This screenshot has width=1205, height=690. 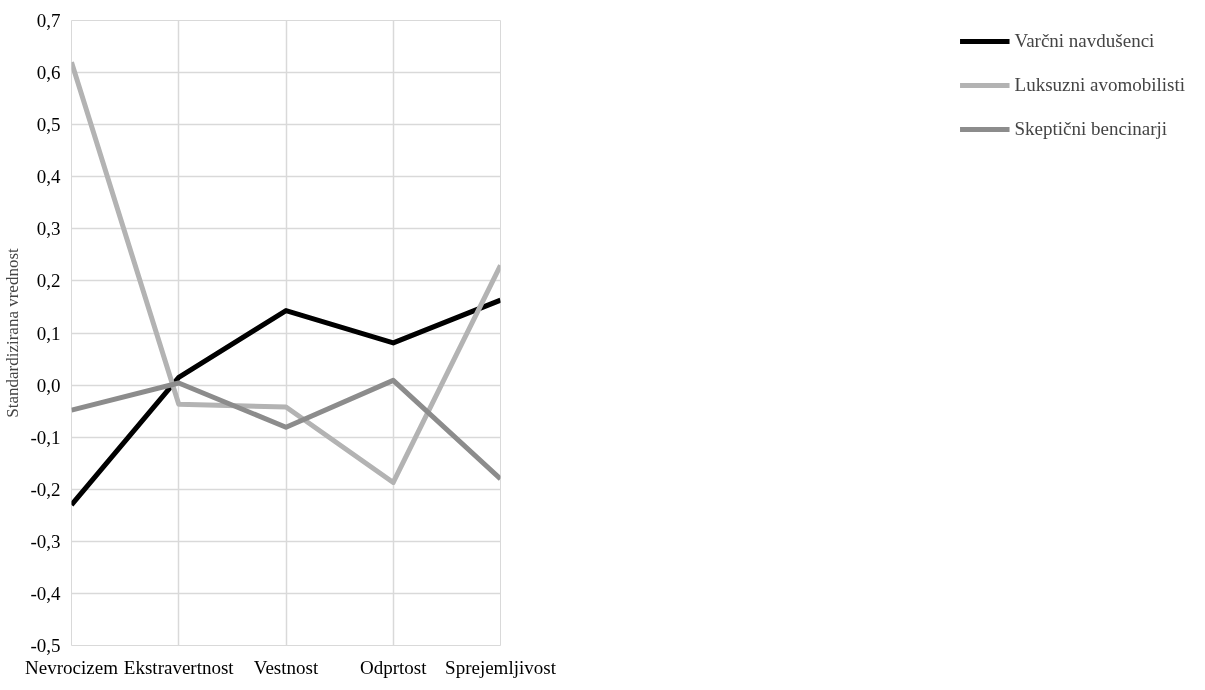 I want to click on x-tick-label: Ekstravertnost, so click(x=179, y=667).